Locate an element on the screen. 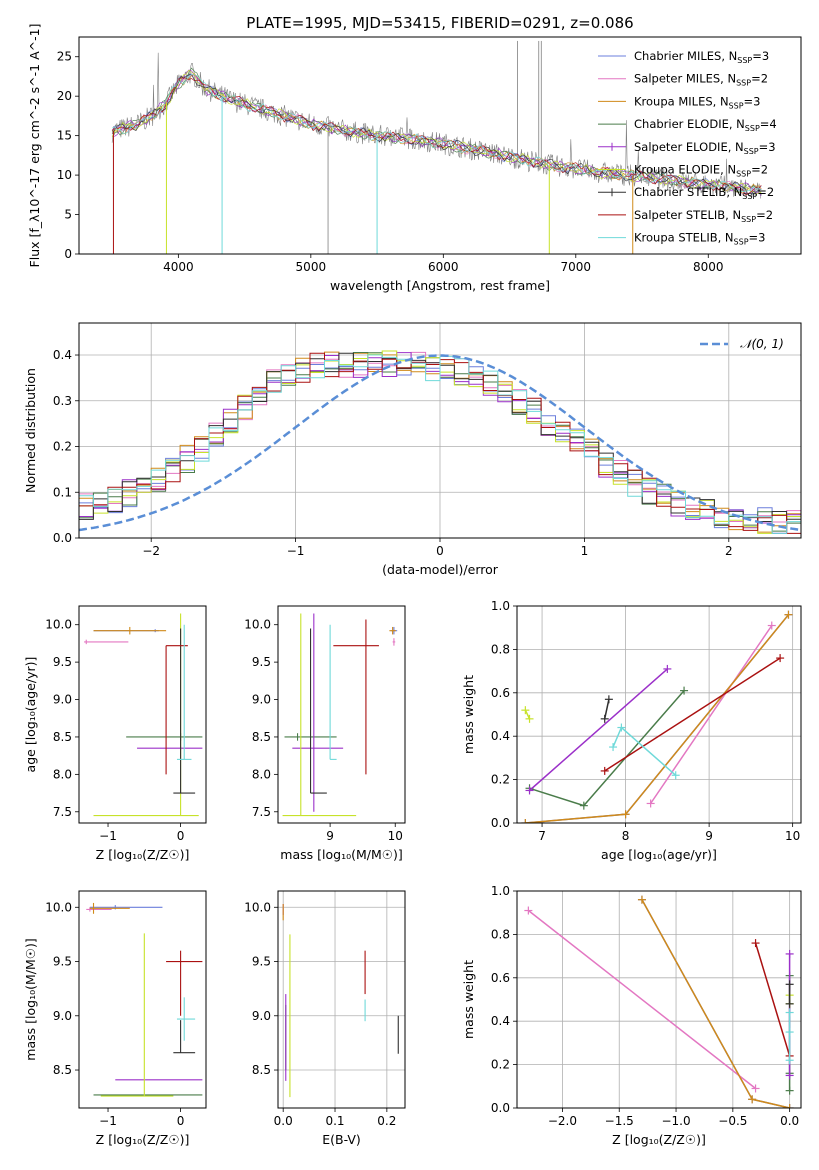 This screenshot has height=1170, width=819. y-tick-label: 0.3 is located at coordinates (62, 401).